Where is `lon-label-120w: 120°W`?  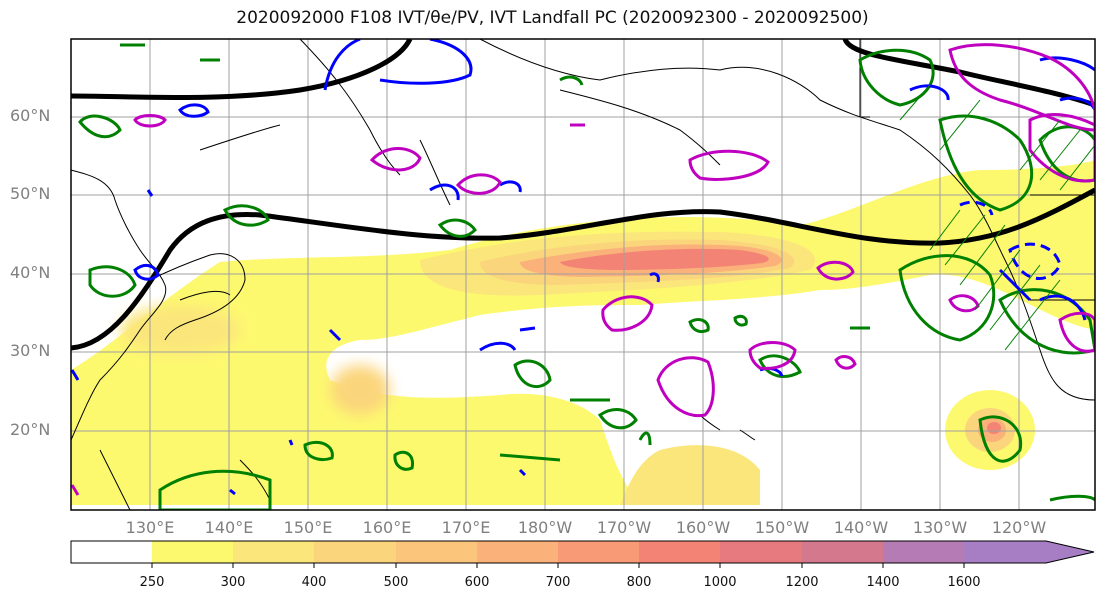
lon-label-120w: 120°W is located at coordinates (1019, 527).